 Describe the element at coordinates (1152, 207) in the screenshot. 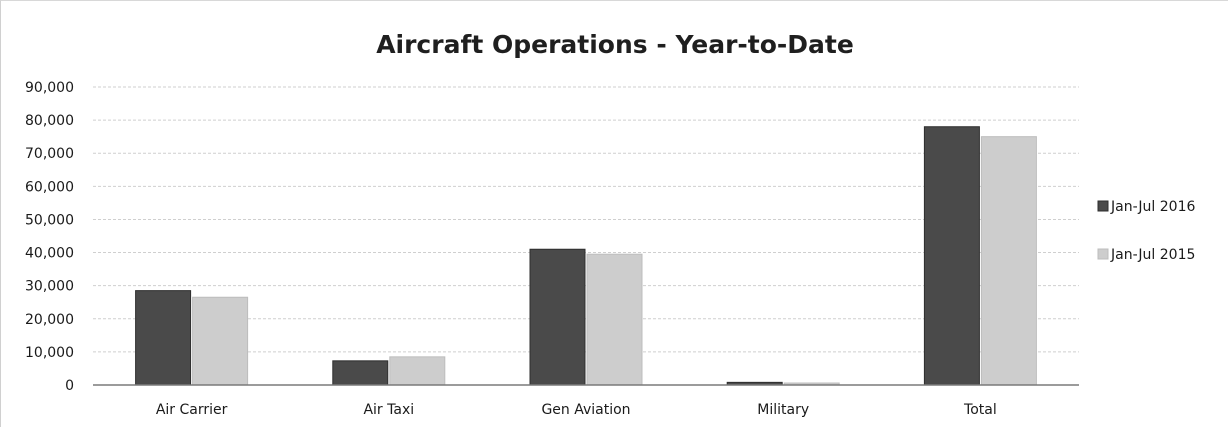

I see `legend-label: Jan-Jul 2016` at that location.